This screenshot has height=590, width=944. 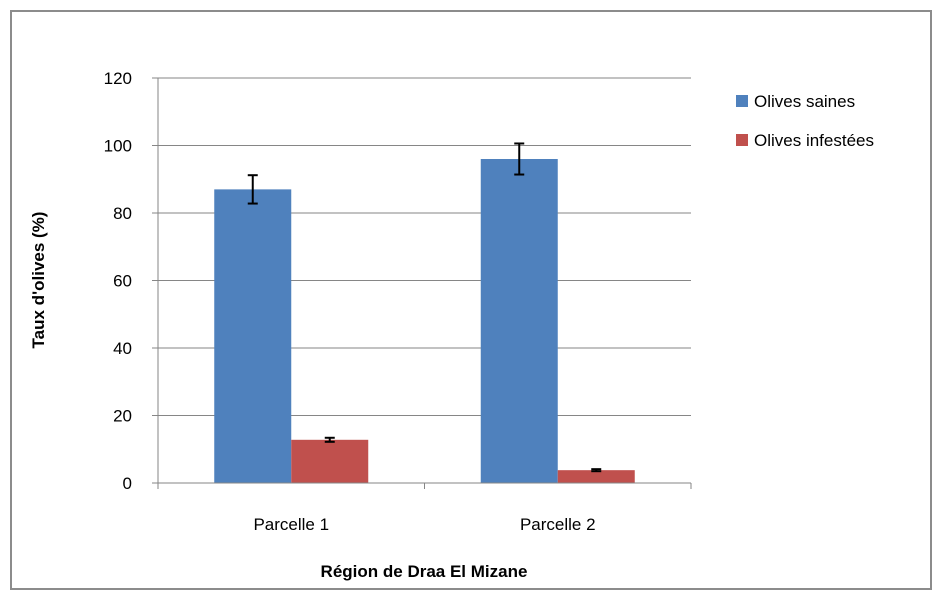 I want to click on legend-label: Olives infestées, so click(x=814, y=140).